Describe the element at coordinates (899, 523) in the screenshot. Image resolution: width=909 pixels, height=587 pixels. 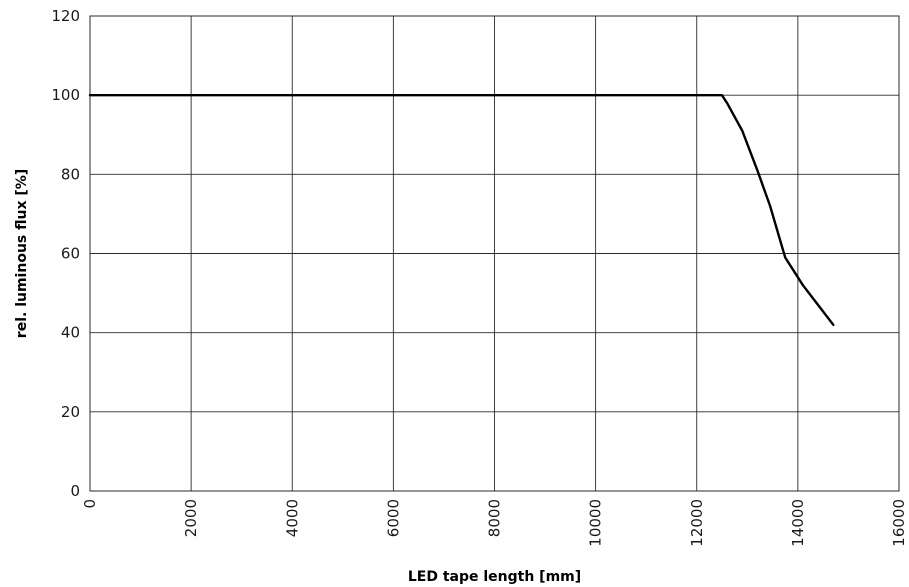
I see `x-tick-label: 16000` at that location.